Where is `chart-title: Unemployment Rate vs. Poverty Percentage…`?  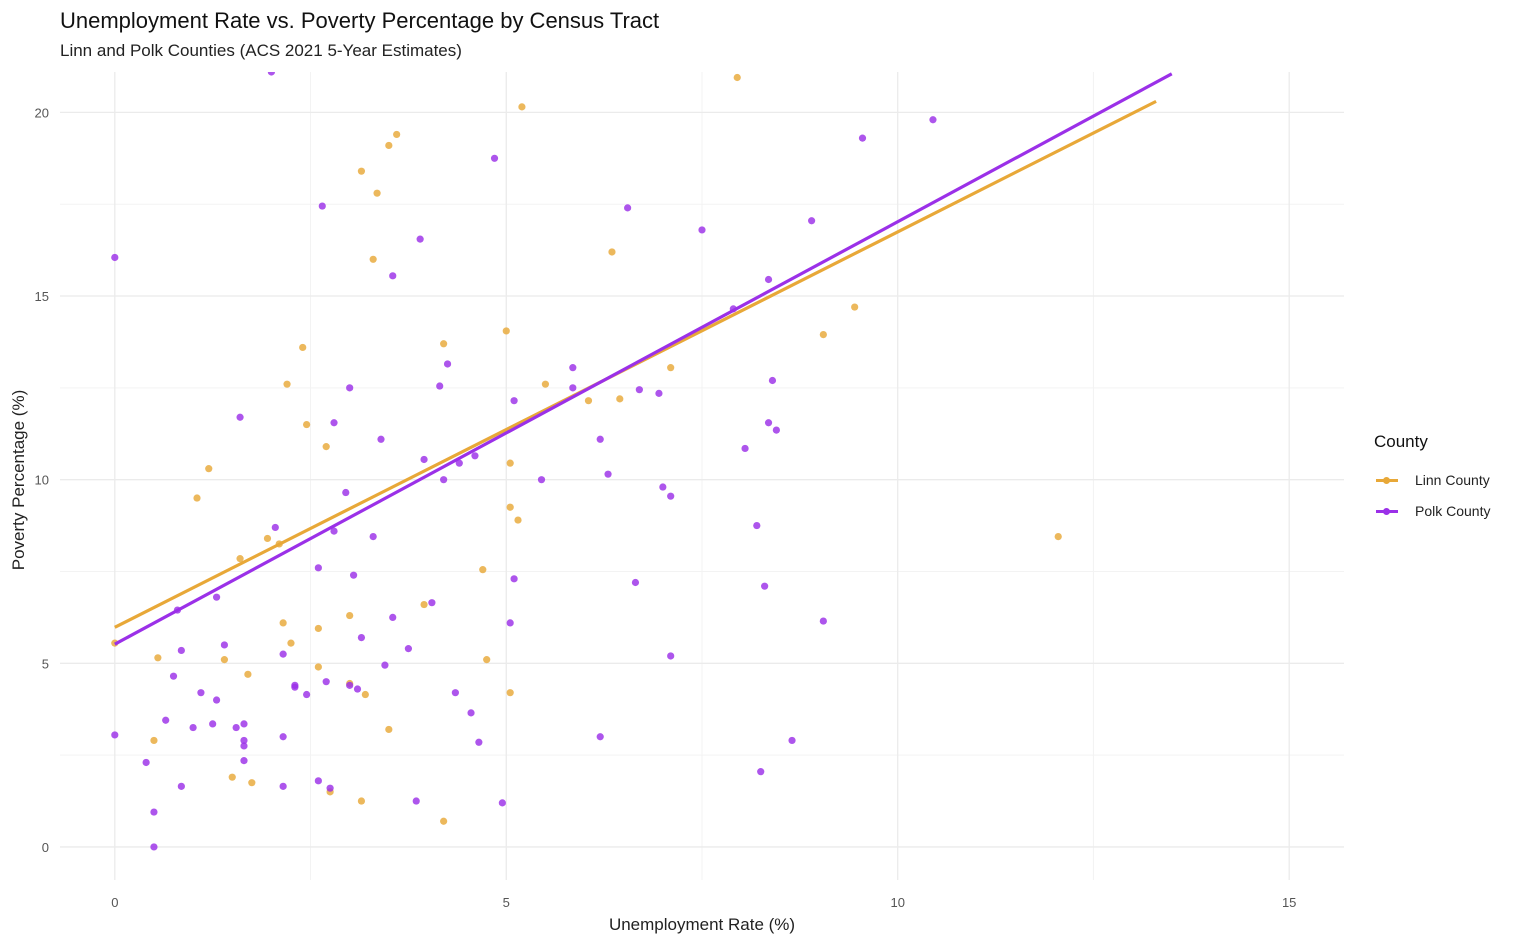 chart-title: Unemployment Rate vs. Poverty Percentage… is located at coordinates (360, 20).